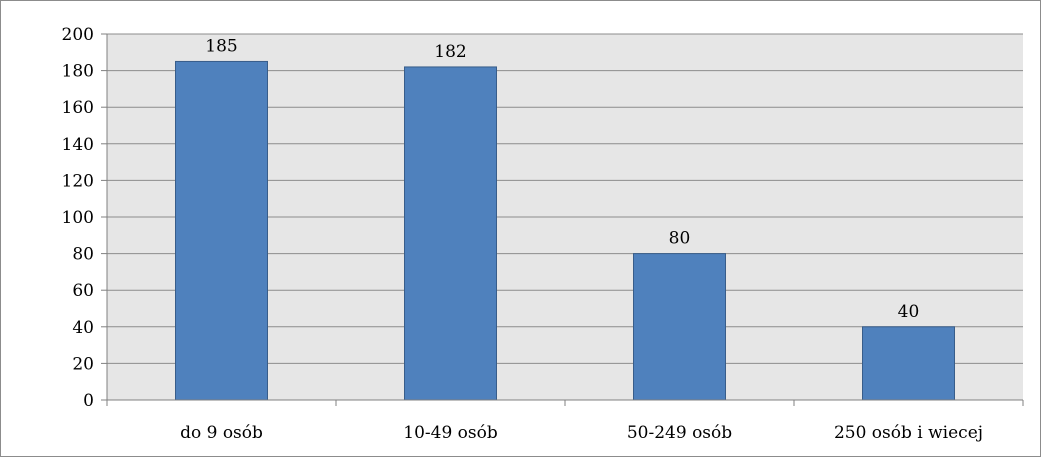 The height and width of the screenshot is (457, 1041). What do you see at coordinates (909, 312) in the screenshot?
I see `data-label: 40` at bounding box center [909, 312].